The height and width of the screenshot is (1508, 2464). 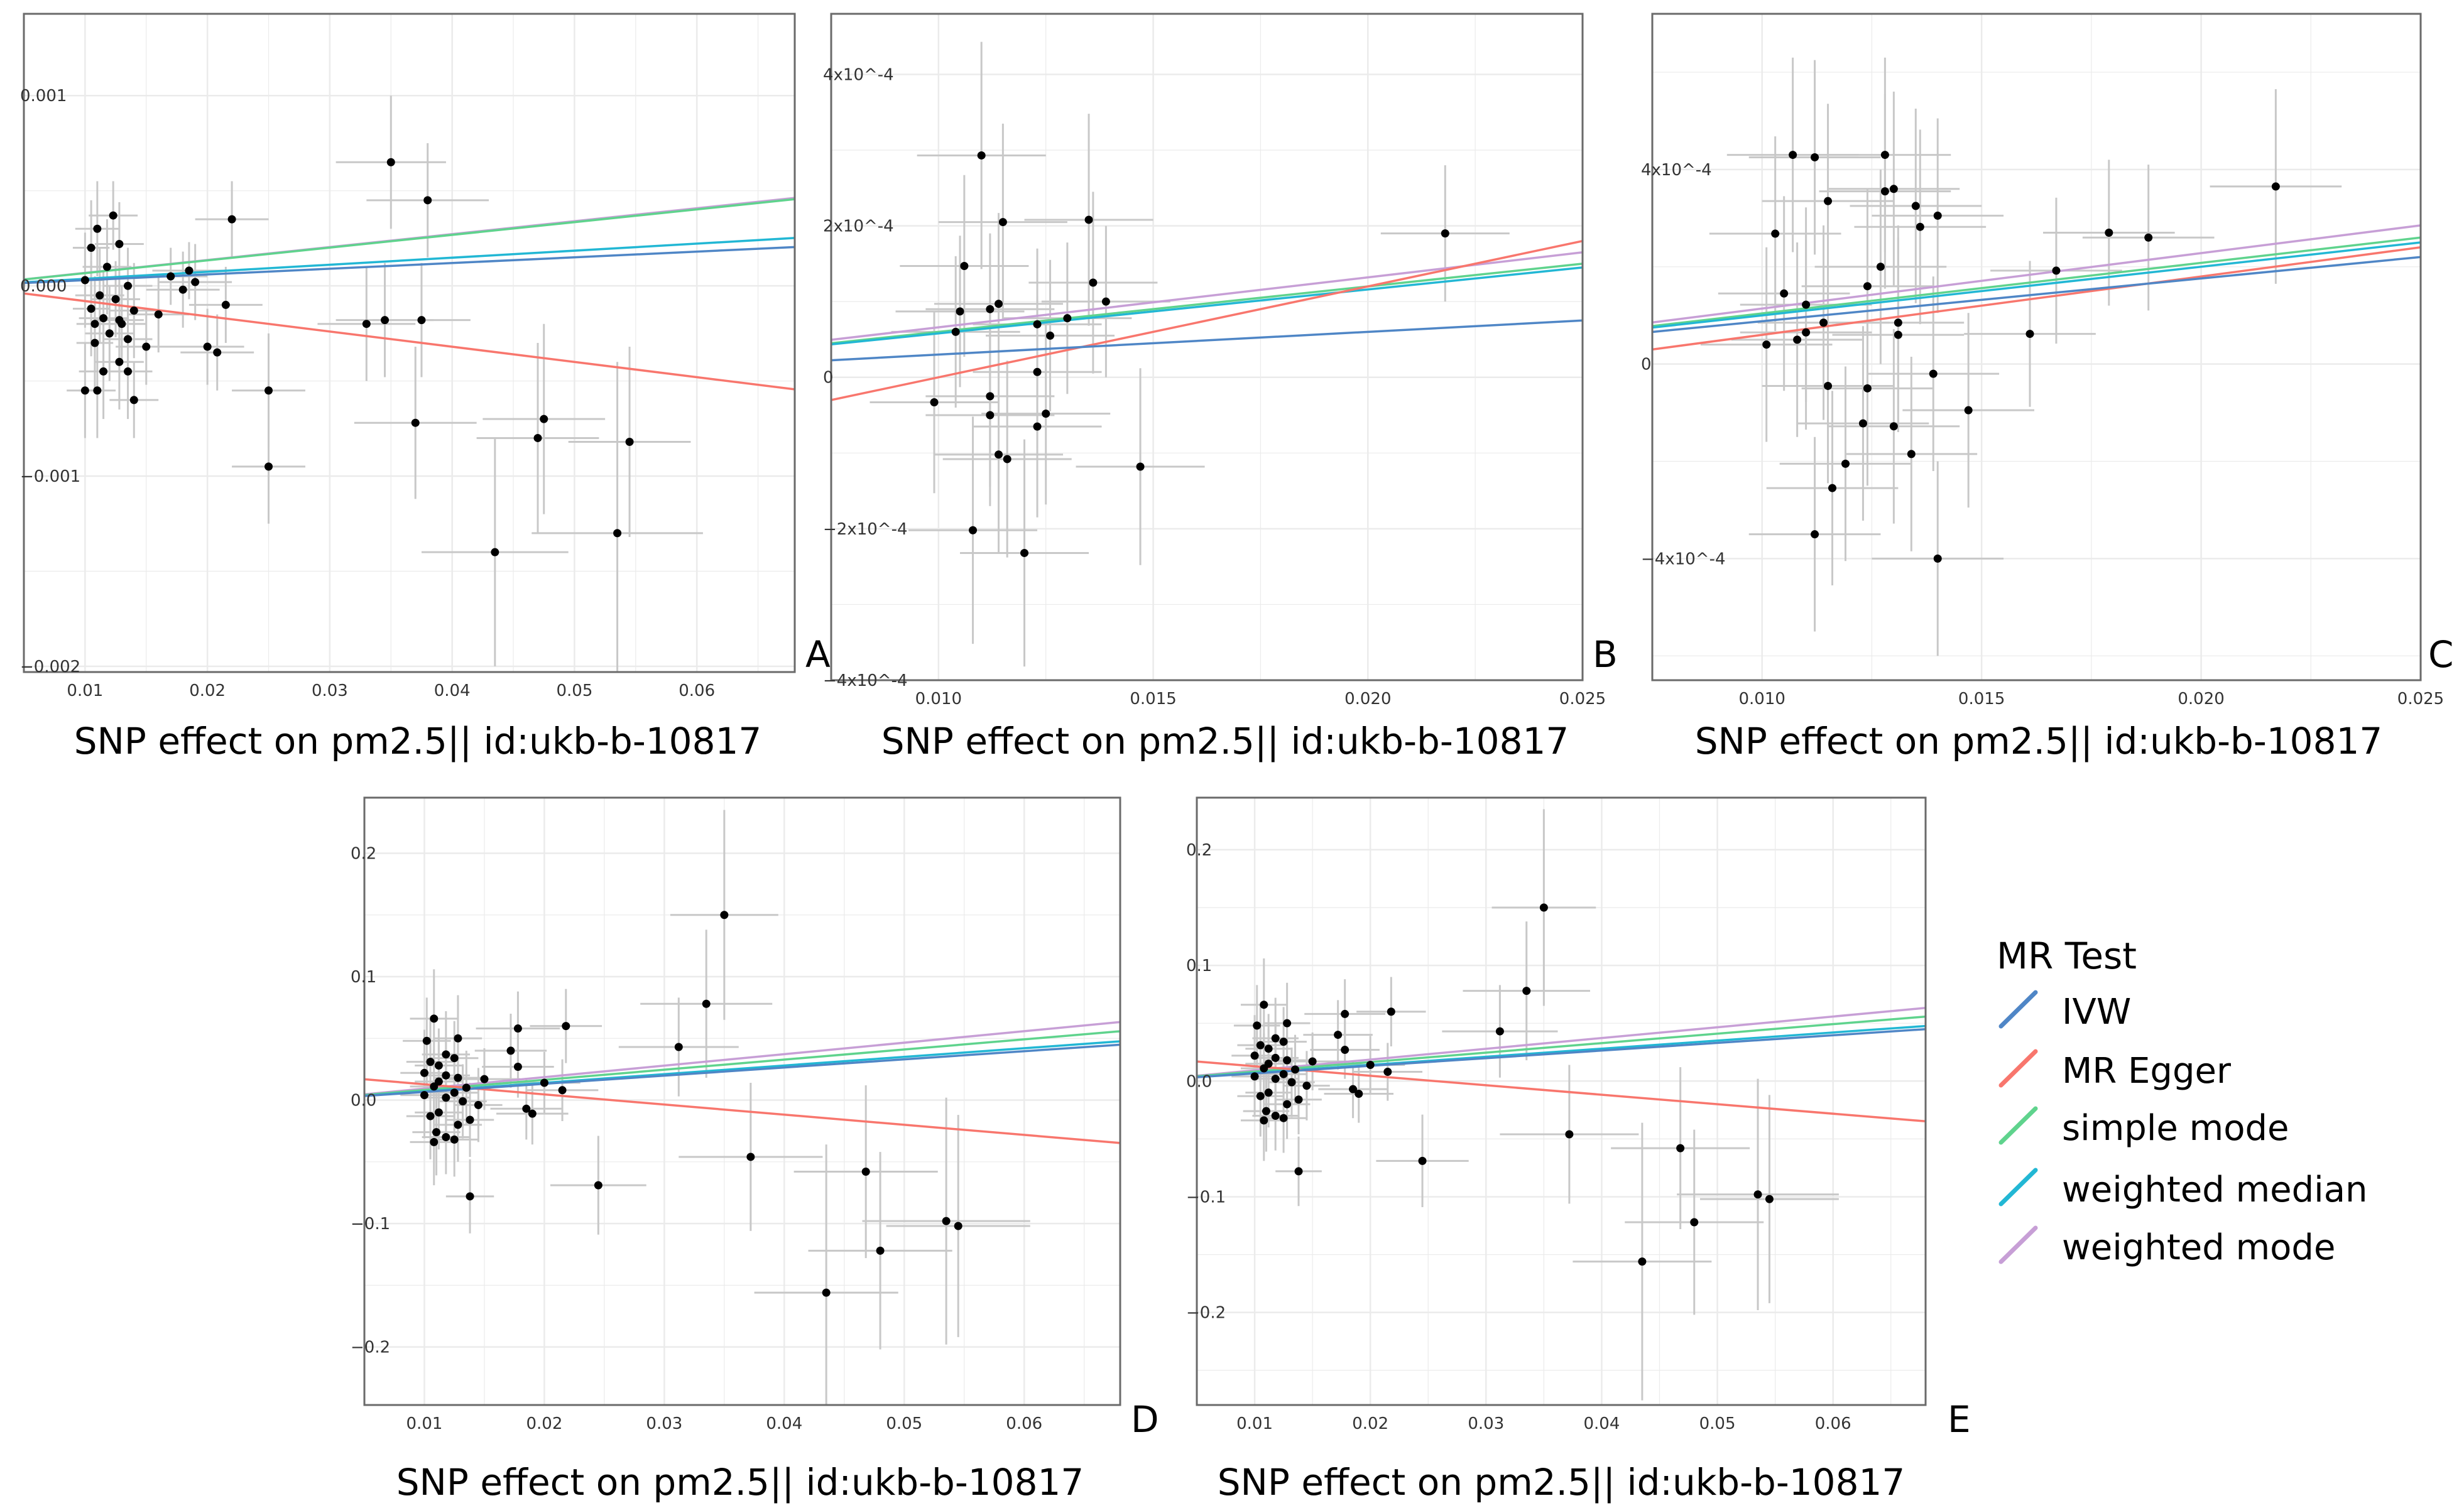 I want to click on panel-letter: B, so click(x=1606, y=655).